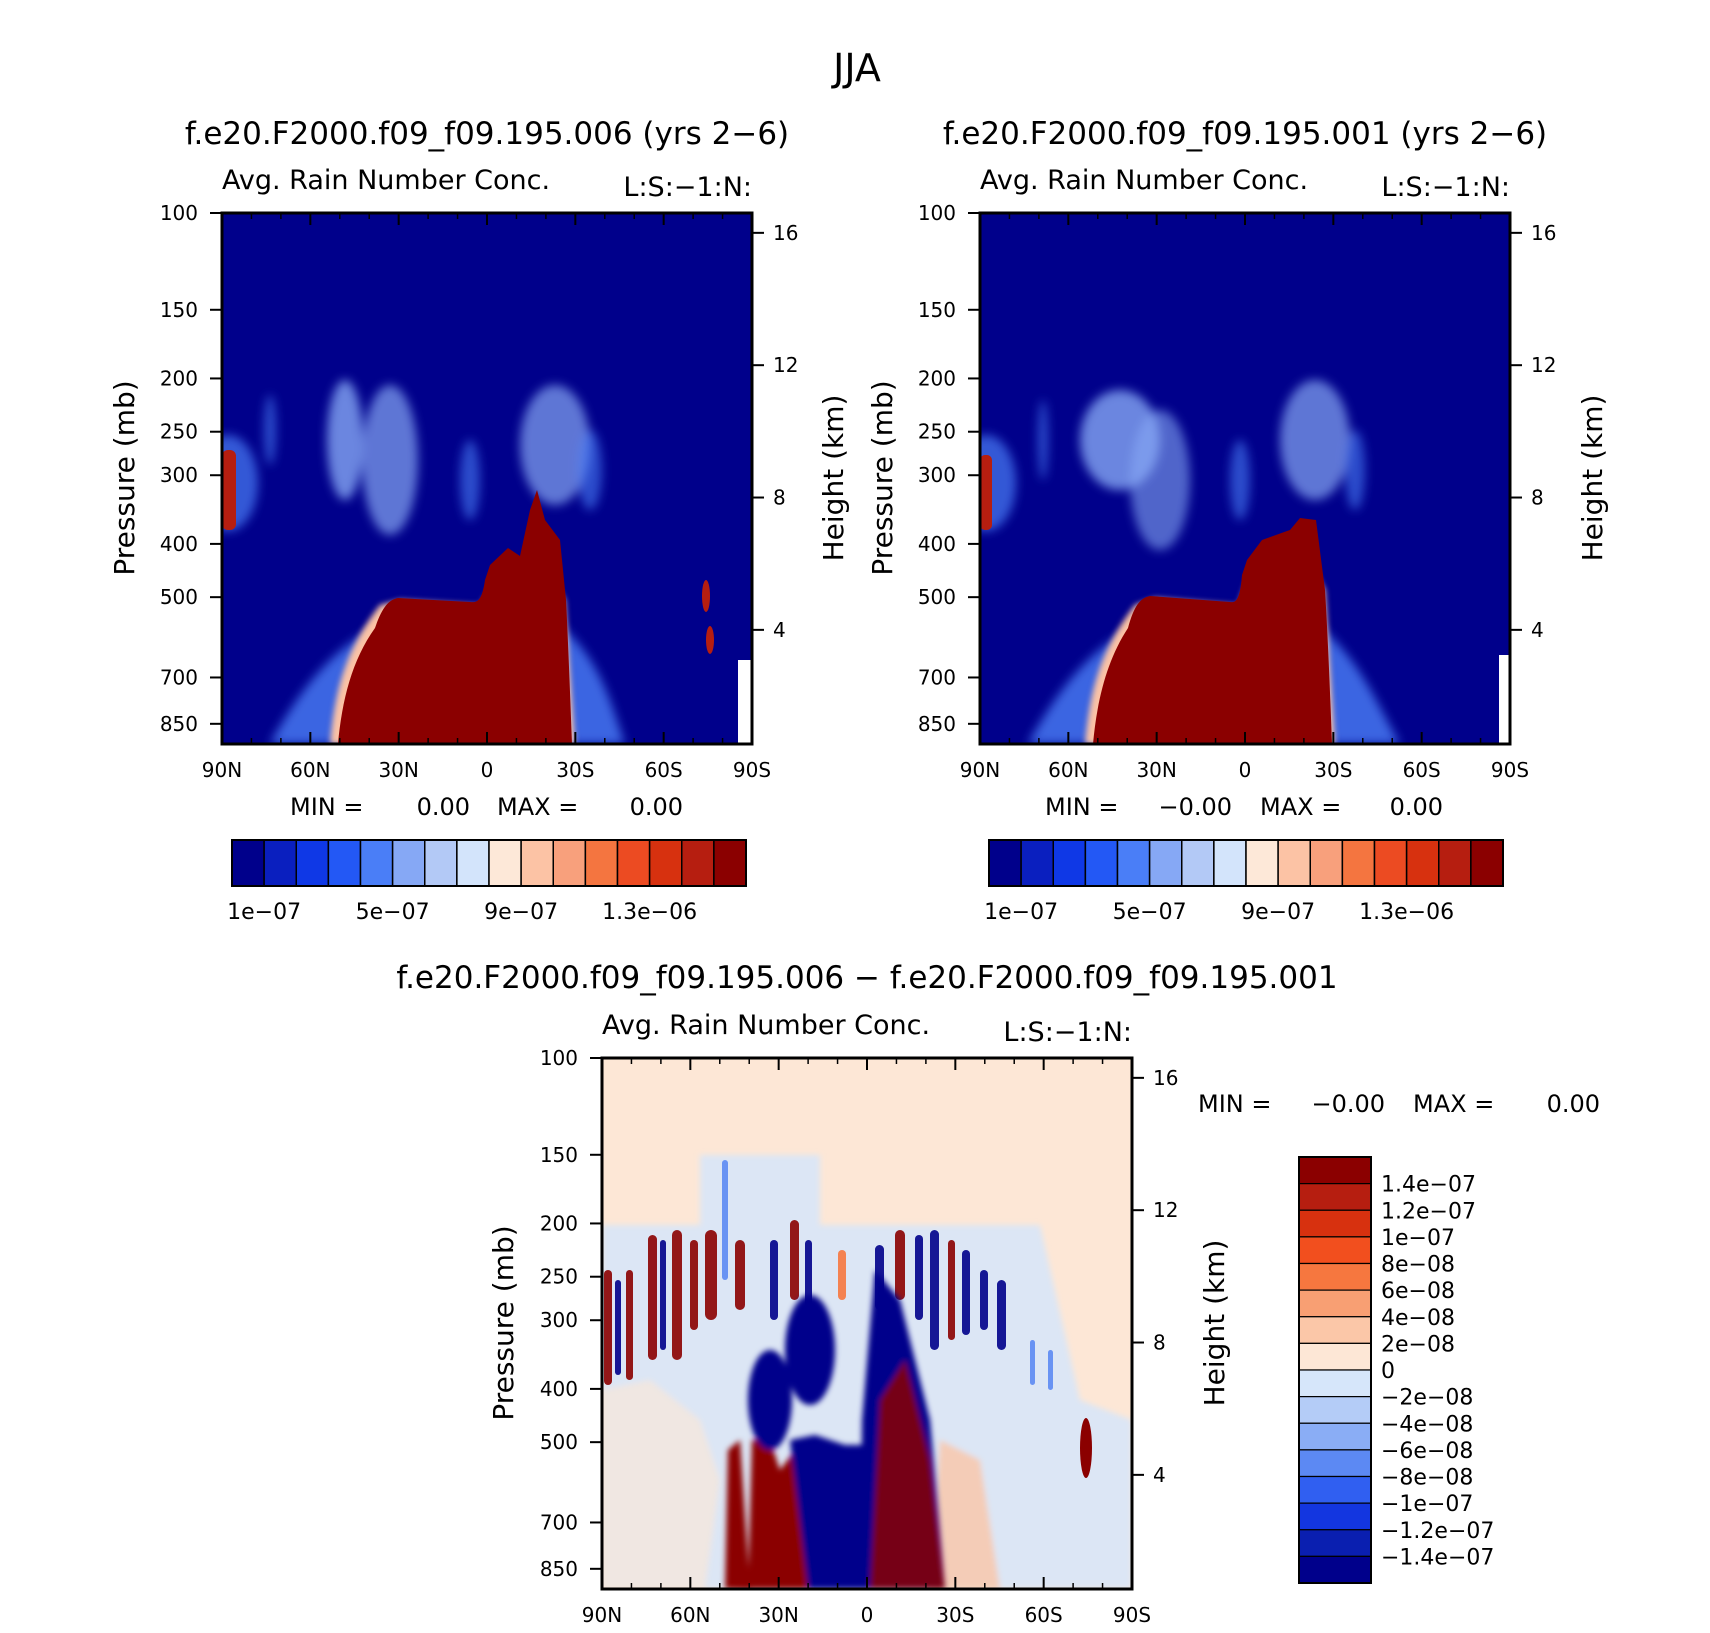  Describe the element at coordinates (664, 770) in the screenshot. I see `panel-left-xtick-label: 60S` at that location.